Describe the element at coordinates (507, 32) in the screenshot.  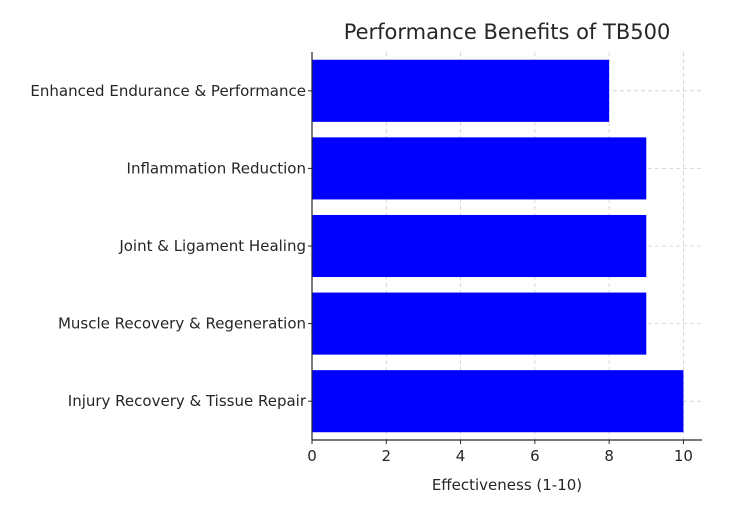
I see `chart-title: Performance Benefits of TB500` at that location.